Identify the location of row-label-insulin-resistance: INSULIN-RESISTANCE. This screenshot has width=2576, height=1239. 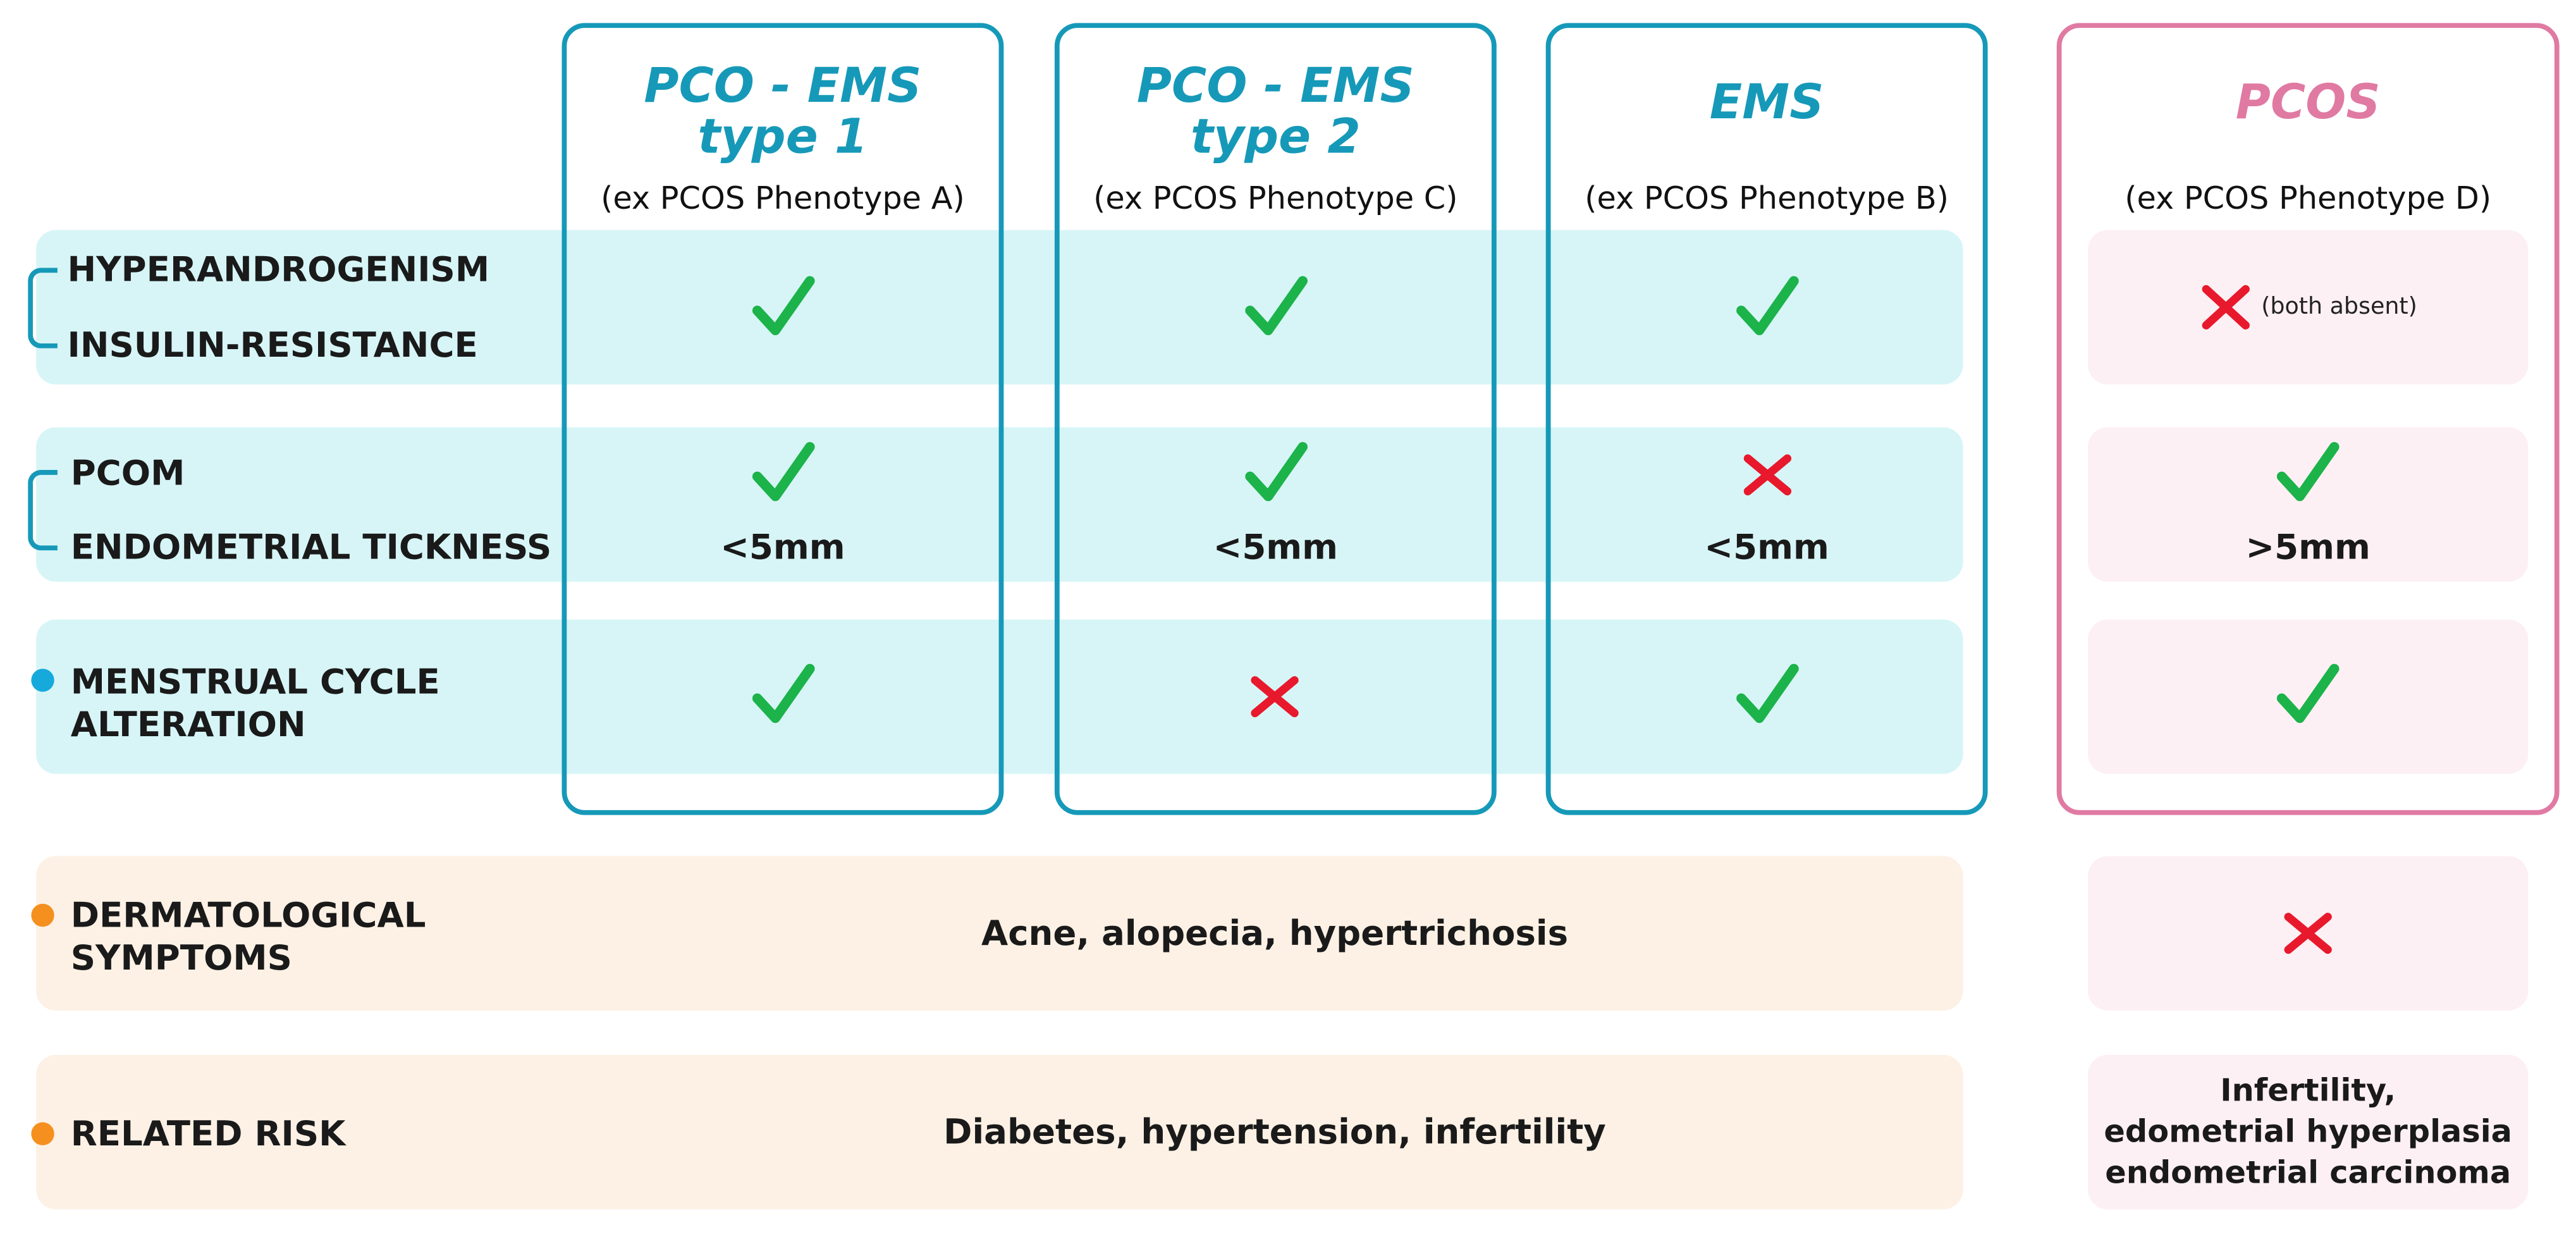
(272, 345).